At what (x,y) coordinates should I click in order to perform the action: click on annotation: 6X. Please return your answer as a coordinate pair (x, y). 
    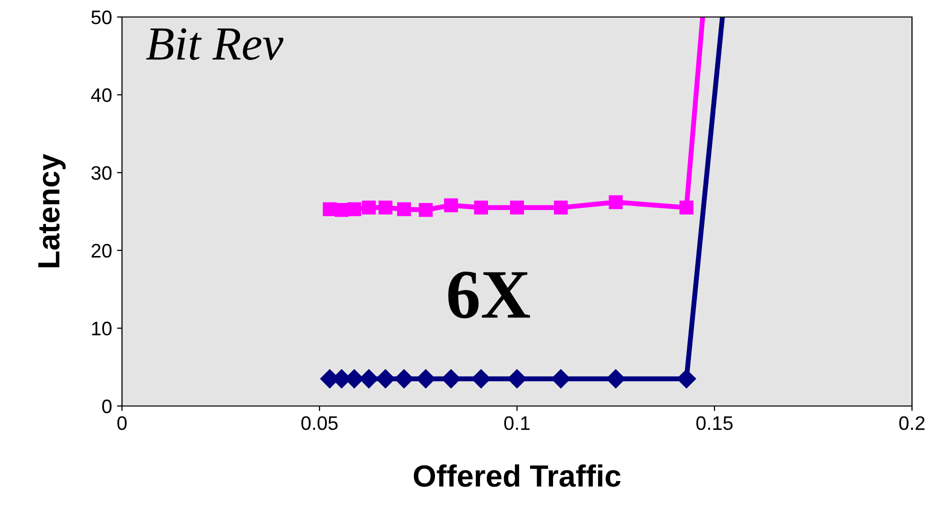
    Looking at the image, I should click on (489, 295).